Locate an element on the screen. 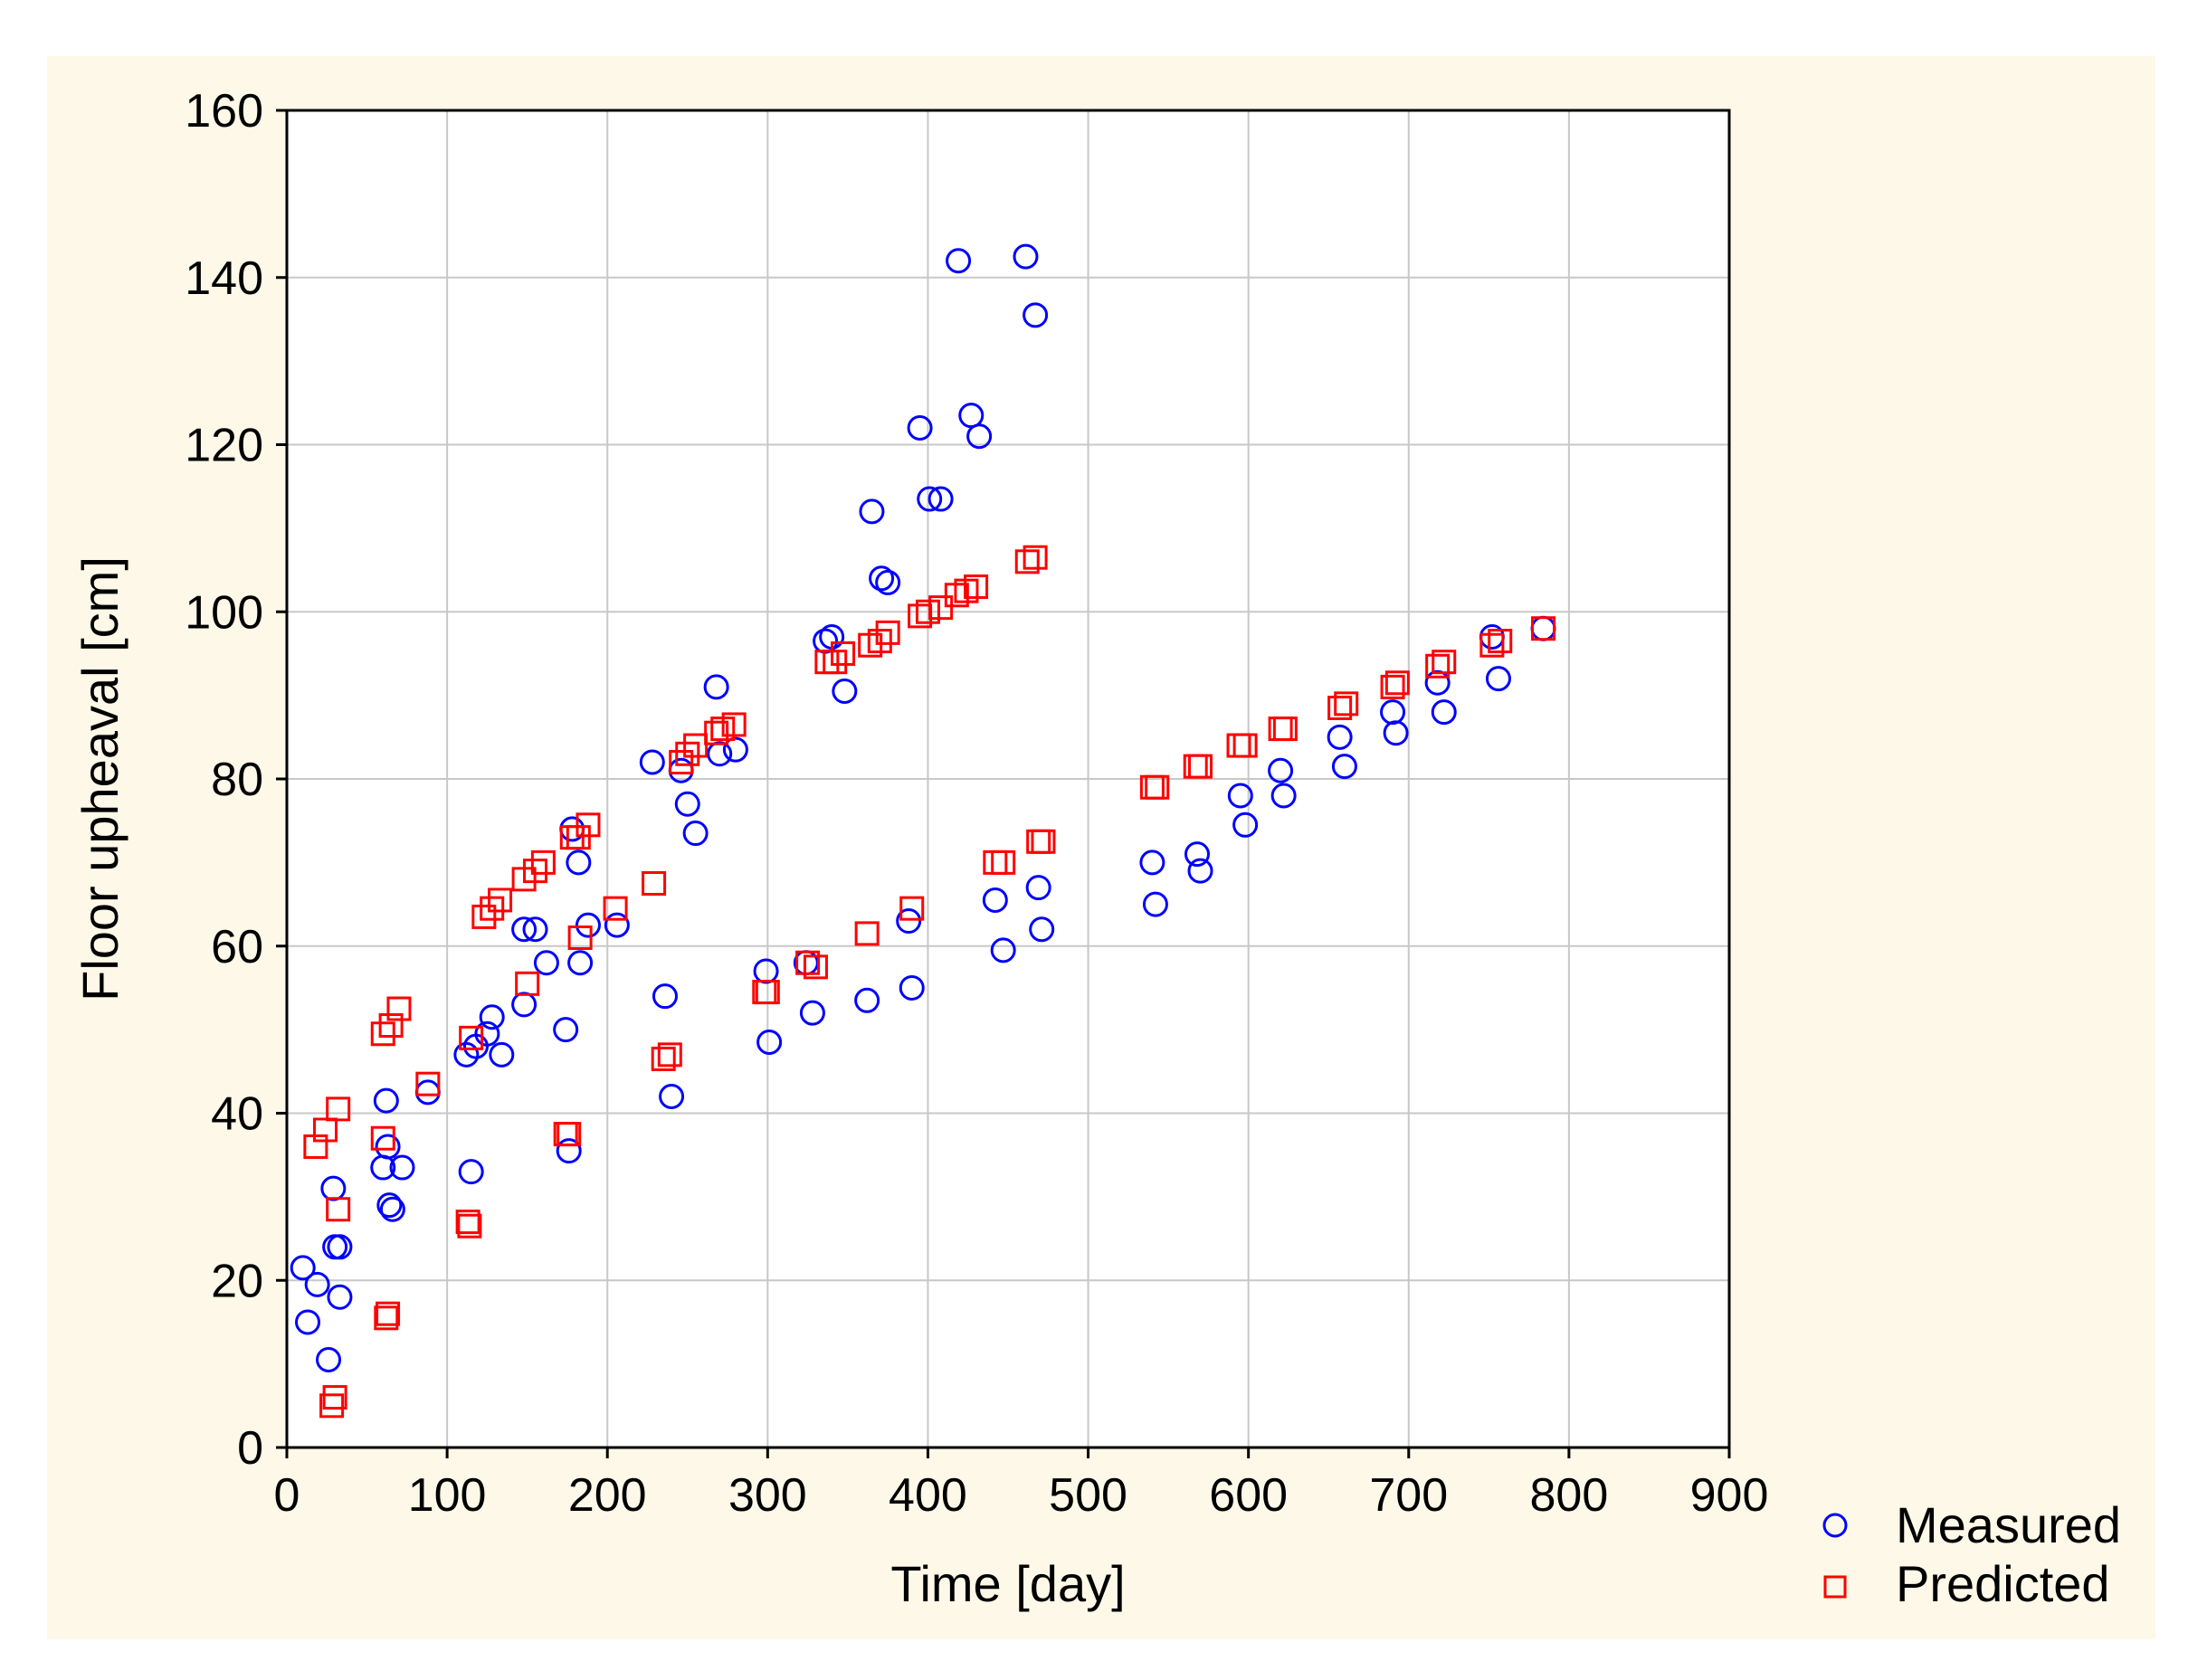  x-tick-label: 300 is located at coordinates (768, 1495).